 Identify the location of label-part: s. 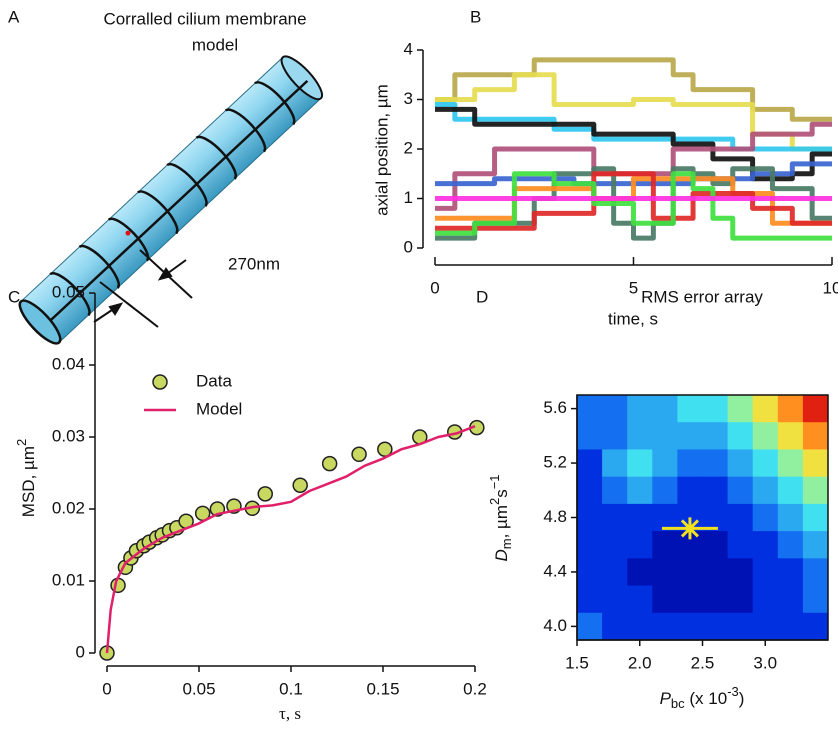
(501, 493).